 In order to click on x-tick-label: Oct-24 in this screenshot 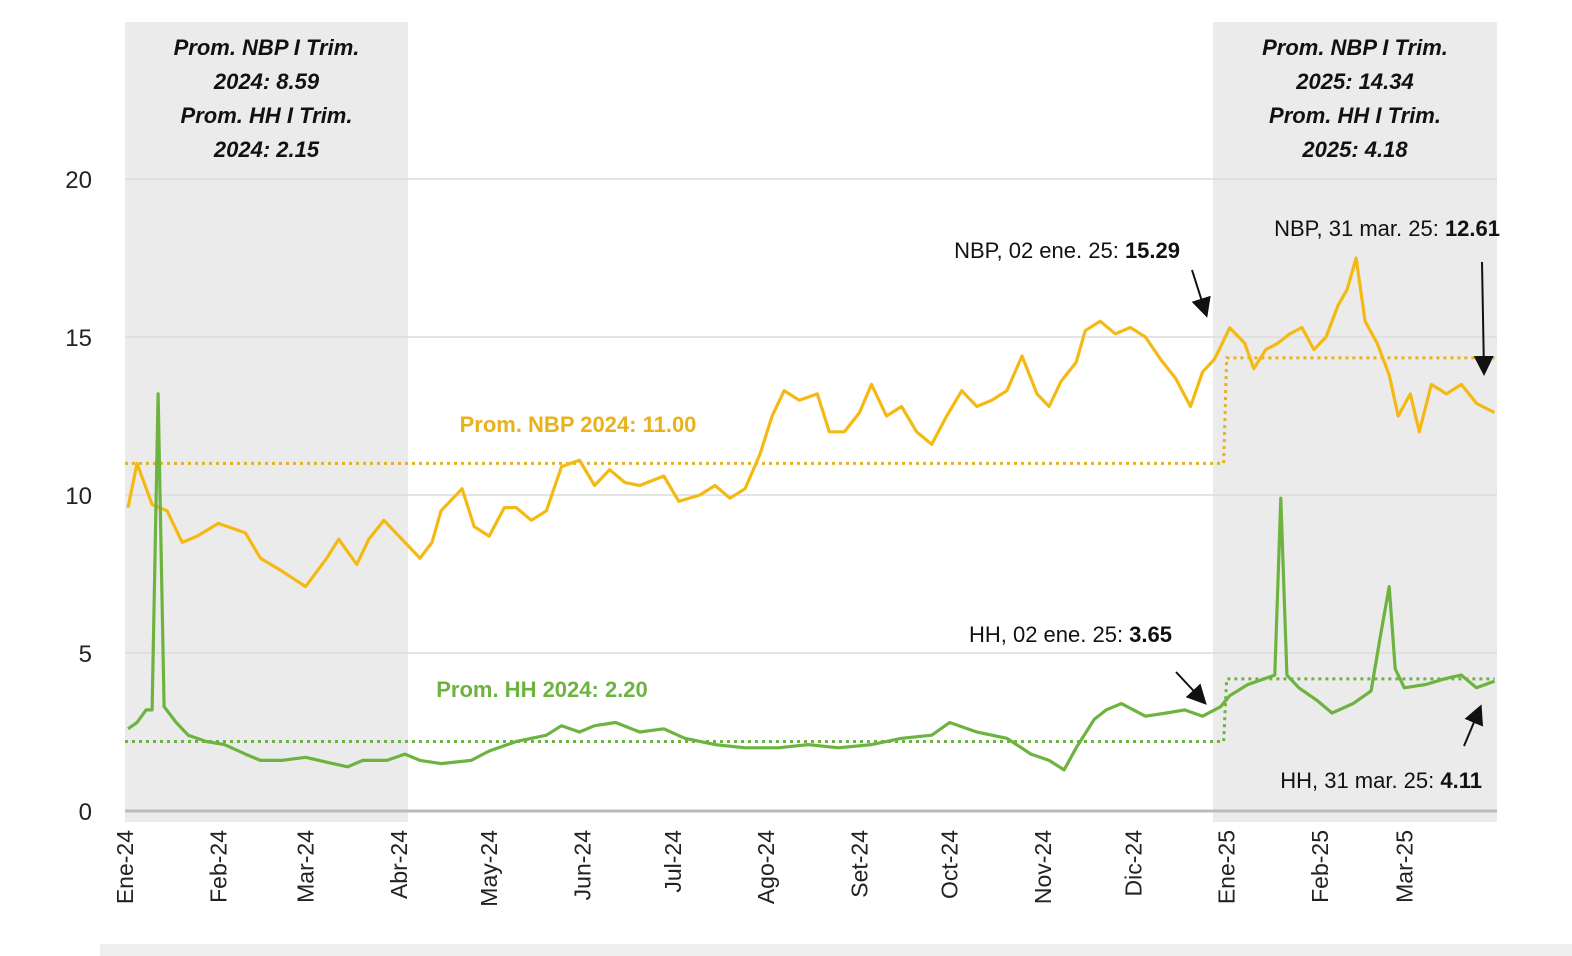, I will do `click(950, 864)`.